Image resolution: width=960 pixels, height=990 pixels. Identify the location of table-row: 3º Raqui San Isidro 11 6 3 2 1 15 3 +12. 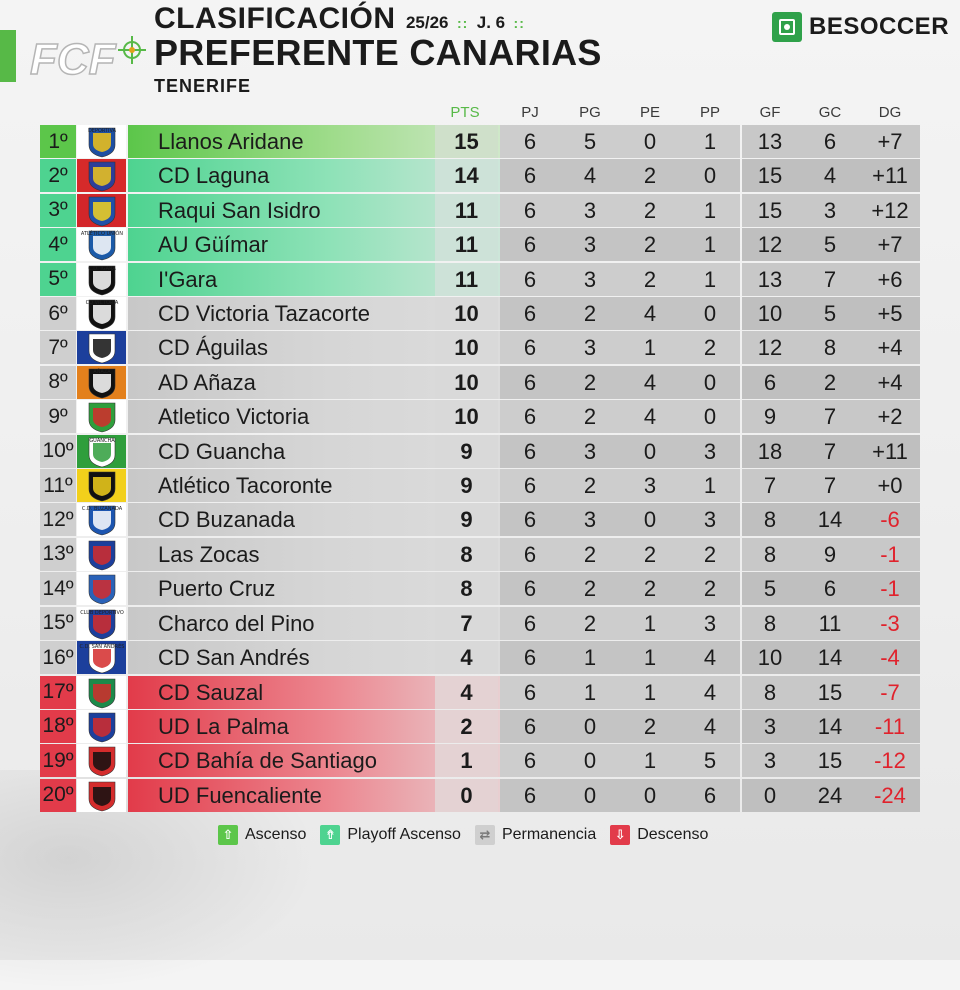
(480, 210).